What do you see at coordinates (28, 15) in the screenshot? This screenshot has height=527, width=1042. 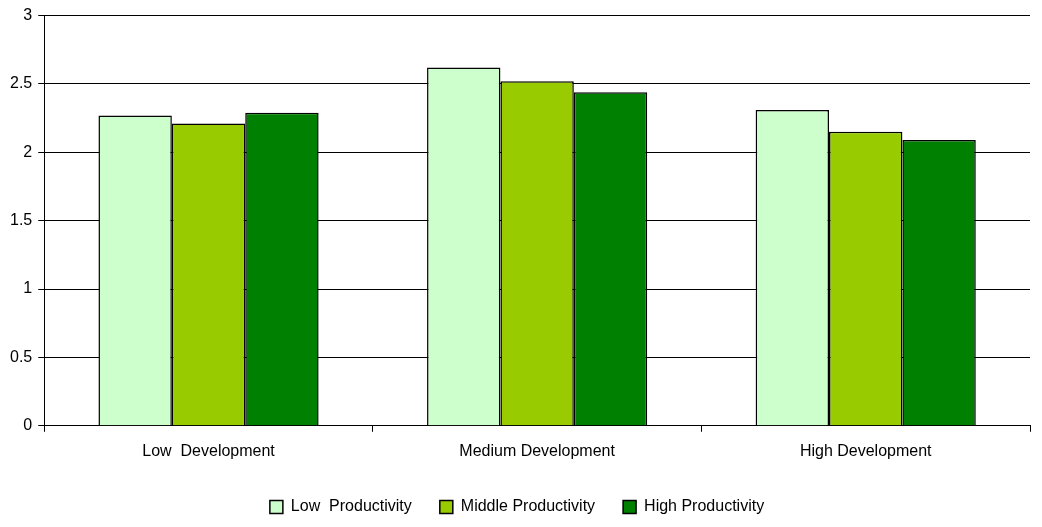 I see `y-tick-label: 3` at bounding box center [28, 15].